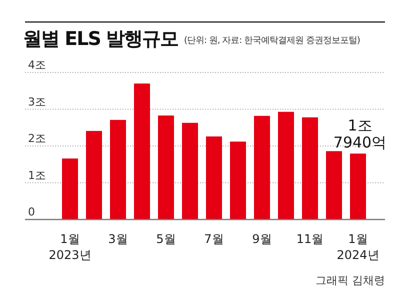 The image size is (410, 290). What do you see at coordinates (70, 247) in the screenshot?
I see `xtick-label: 1월 2023년` at bounding box center [70, 247].